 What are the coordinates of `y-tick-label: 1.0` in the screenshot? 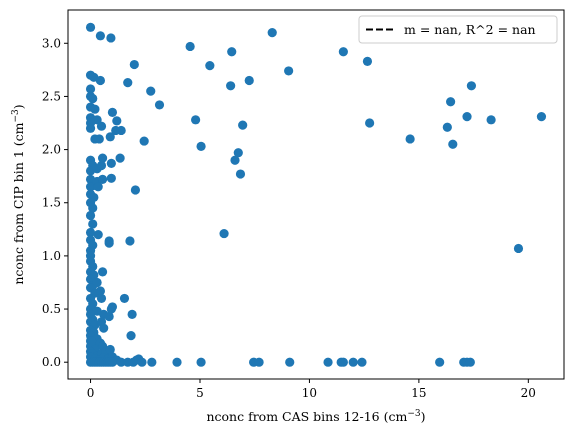 It's located at (51, 256).